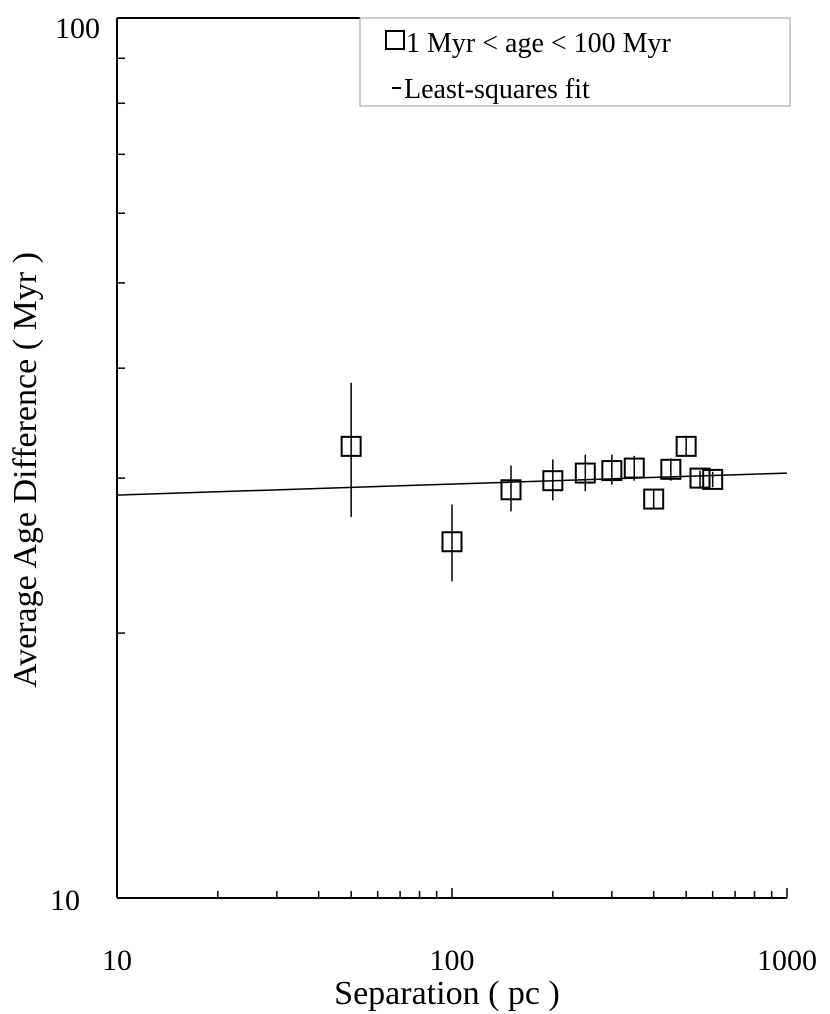 The image size is (830, 1014). I want to click on legend-label-fit: Least-squares fit, so click(497, 89).